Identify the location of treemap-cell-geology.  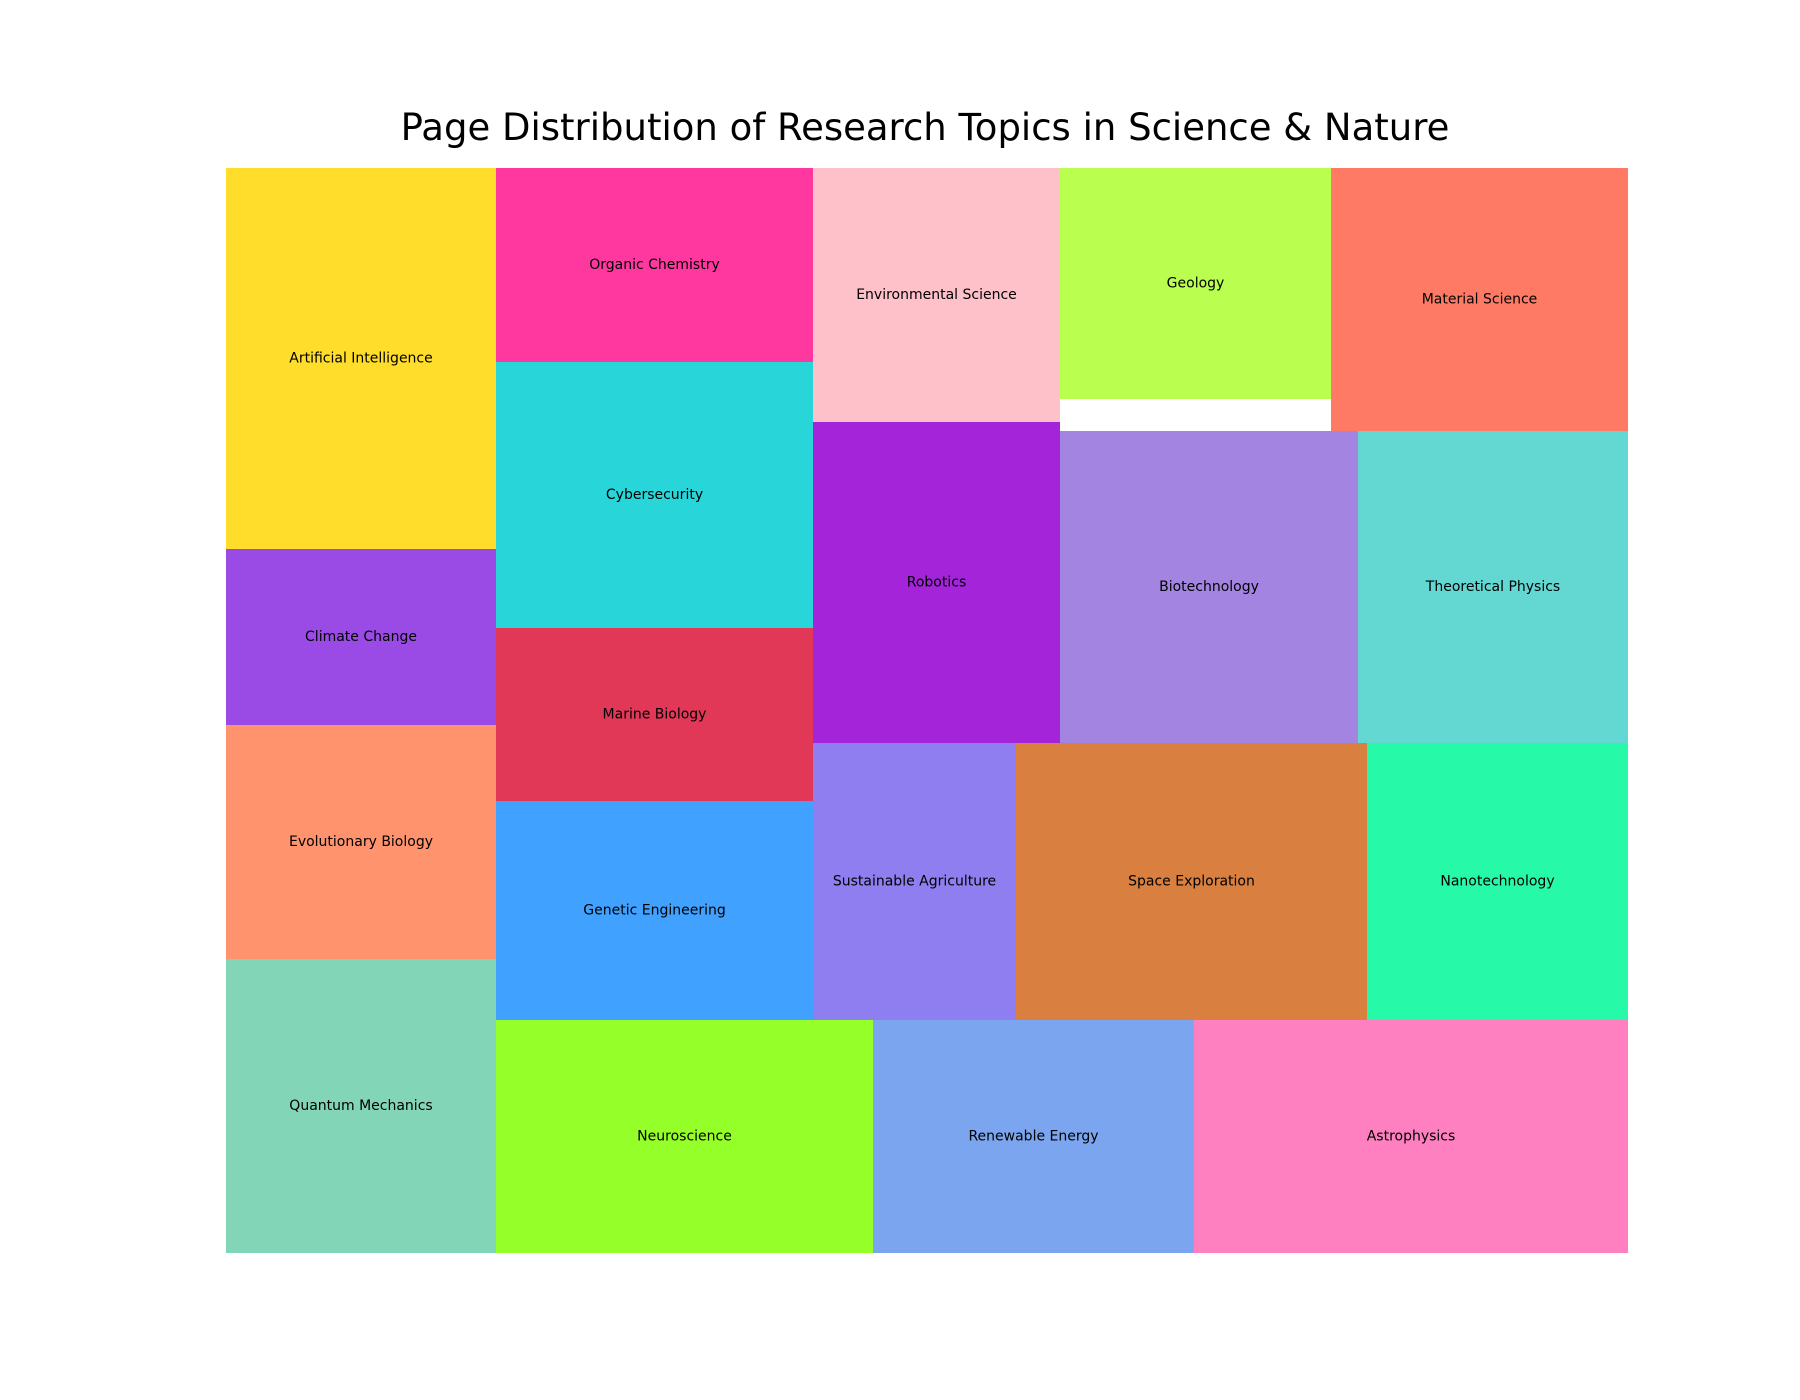
(1195, 283).